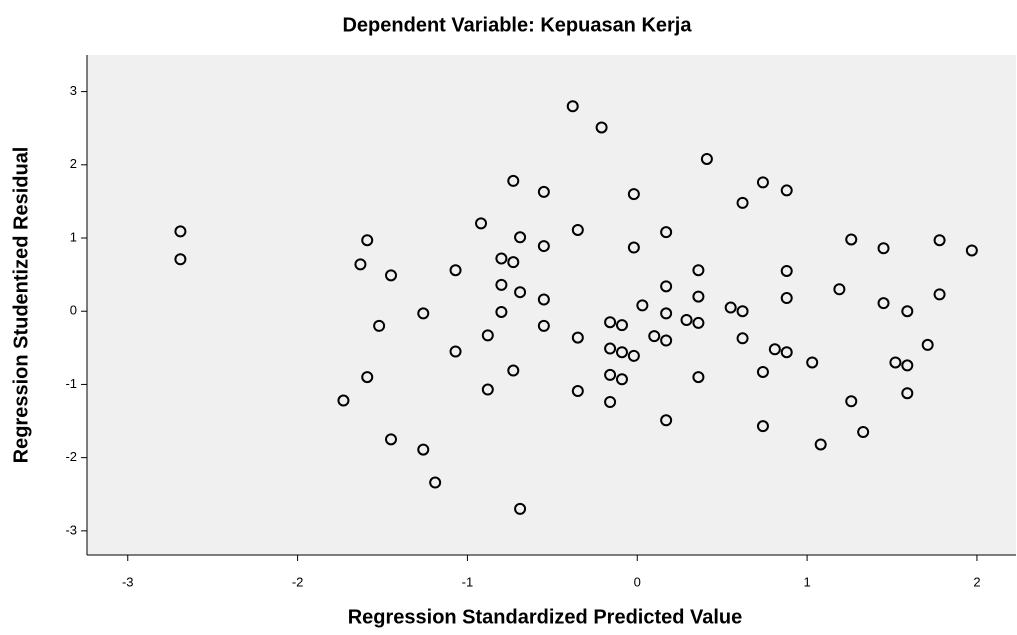 The width and height of the screenshot is (1017, 635). Describe the element at coordinates (545, 617) in the screenshot. I see `x-axis-label: Regression Standardized Predicted Value` at that location.